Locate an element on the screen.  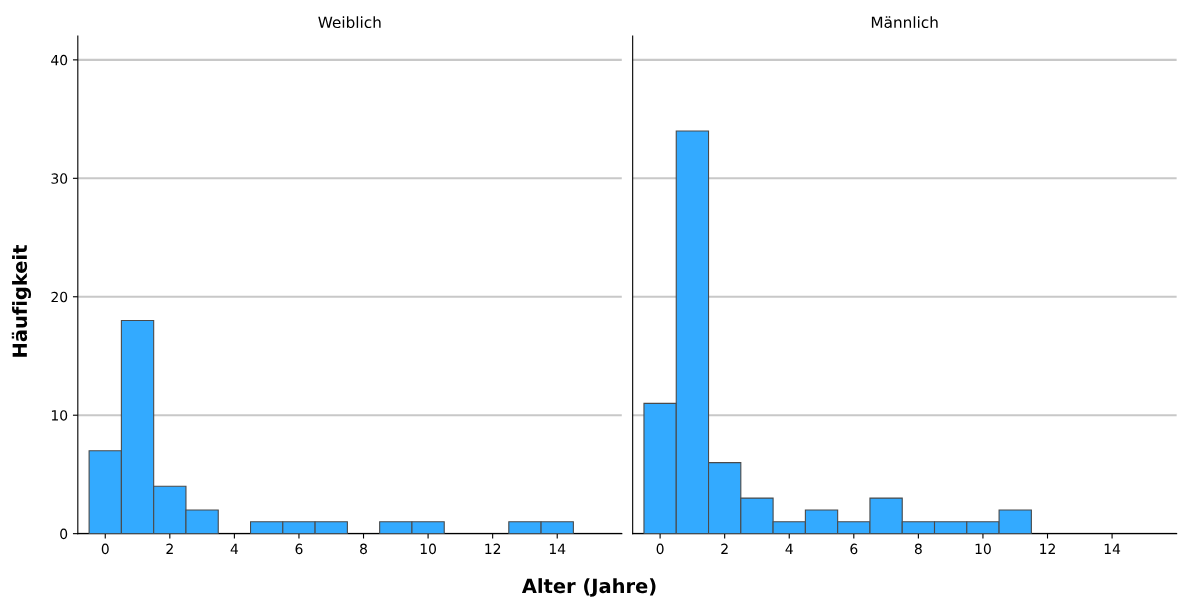
y-axis-title: Häufigkeit is located at coordinates (21, 301).